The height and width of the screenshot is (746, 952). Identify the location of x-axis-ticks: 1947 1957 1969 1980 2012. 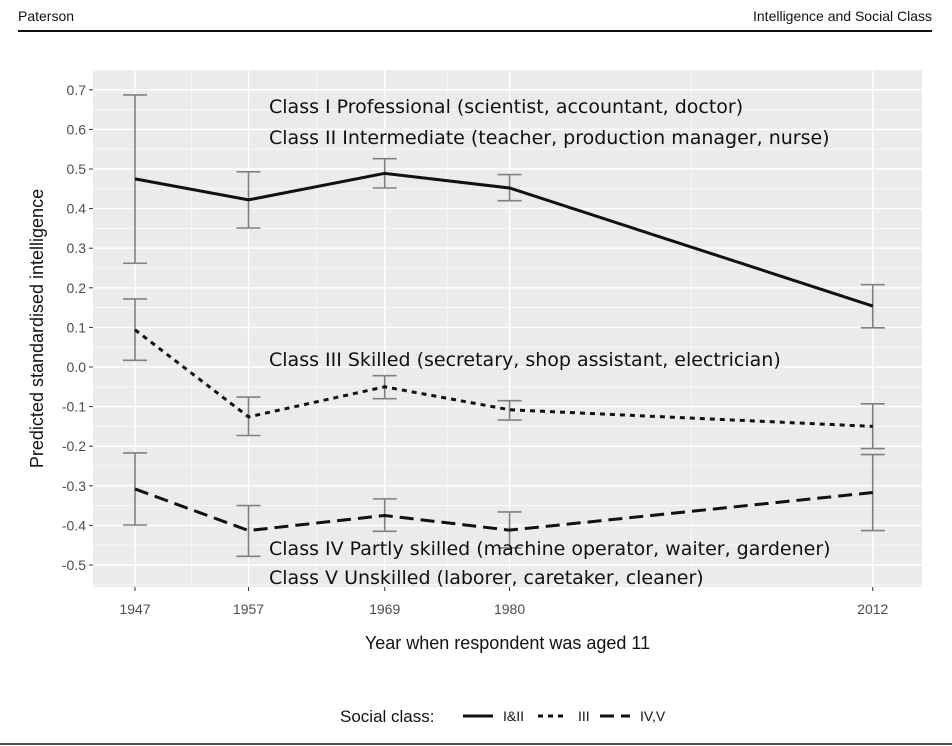
(504, 602).